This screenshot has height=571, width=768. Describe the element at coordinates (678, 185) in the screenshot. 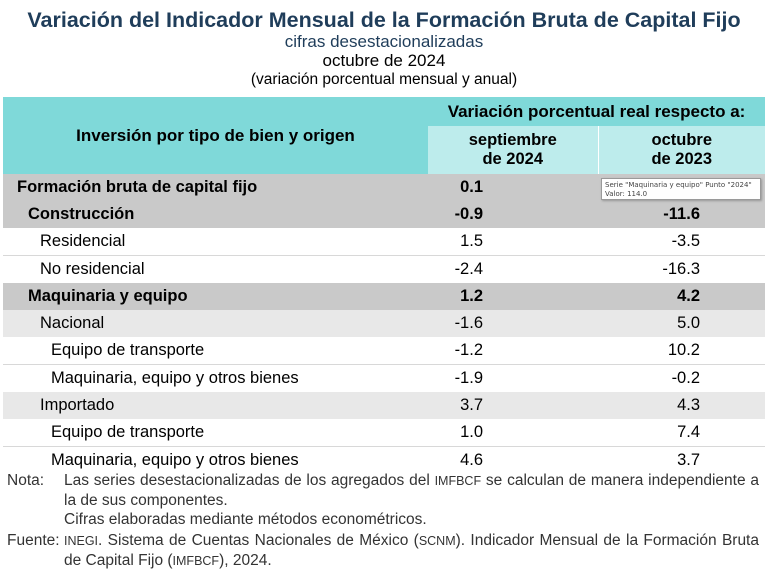

I see `tooltip-series-line: Serie "Maquinaria y equipo" Punto "2024"` at that location.